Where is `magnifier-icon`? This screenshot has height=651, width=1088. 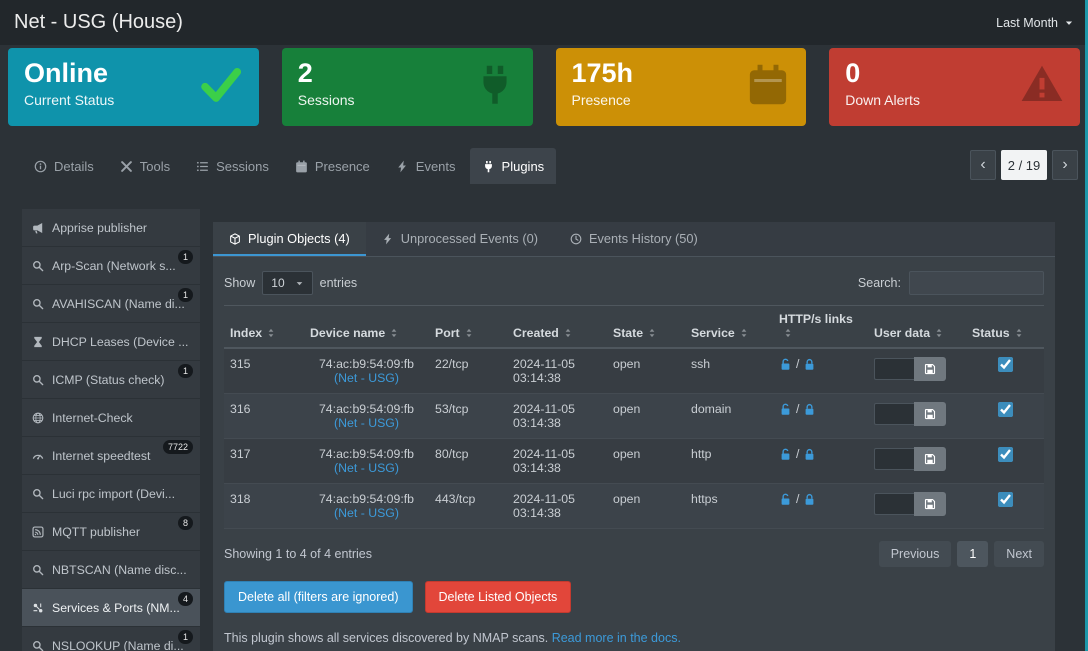 magnifier-icon is located at coordinates (38, 645).